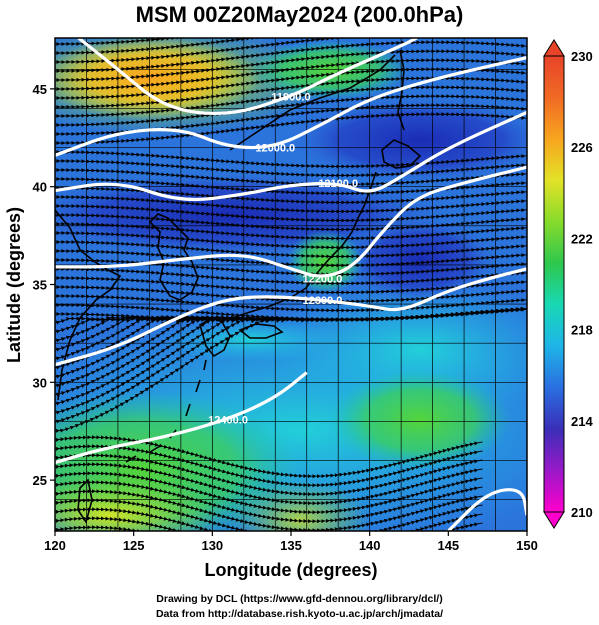 The height and width of the screenshot is (625, 599). What do you see at coordinates (448, 545) in the screenshot?
I see `x-tick-label: 145` at bounding box center [448, 545].